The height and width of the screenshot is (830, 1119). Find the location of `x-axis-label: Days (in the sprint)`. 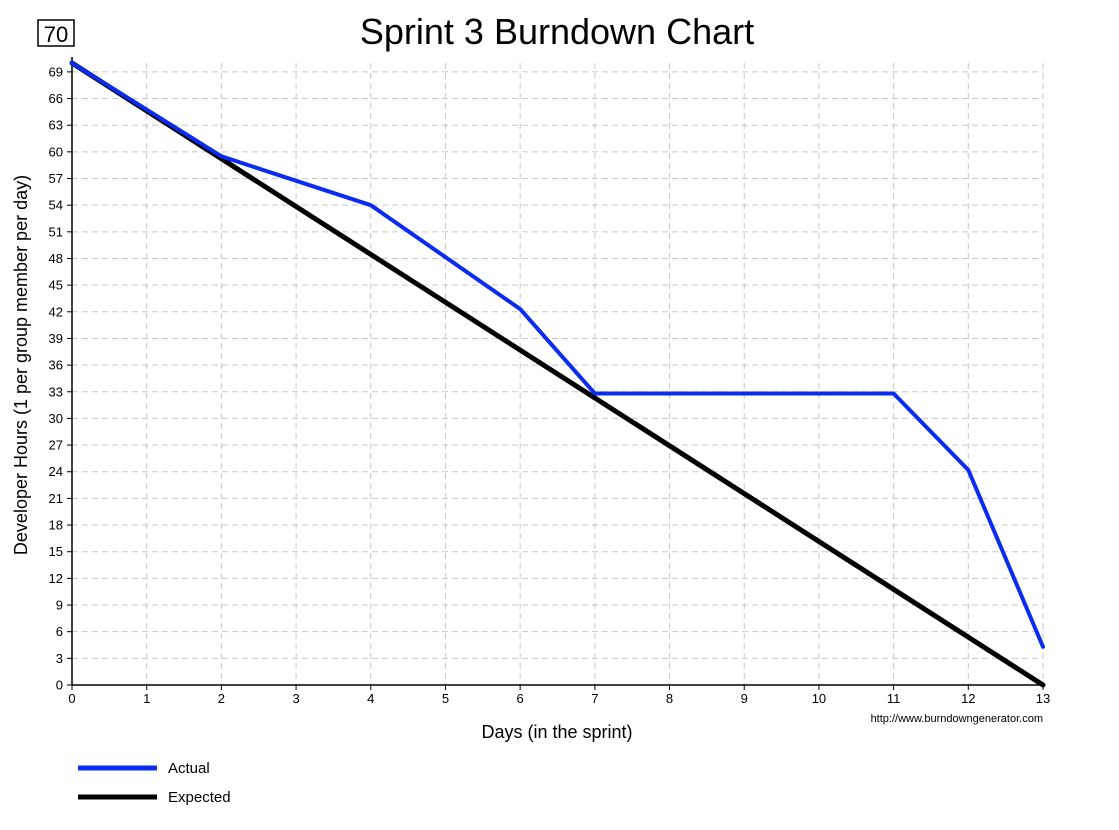

x-axis-label: Days (in the sprint) is located at coordinates (556, 732).